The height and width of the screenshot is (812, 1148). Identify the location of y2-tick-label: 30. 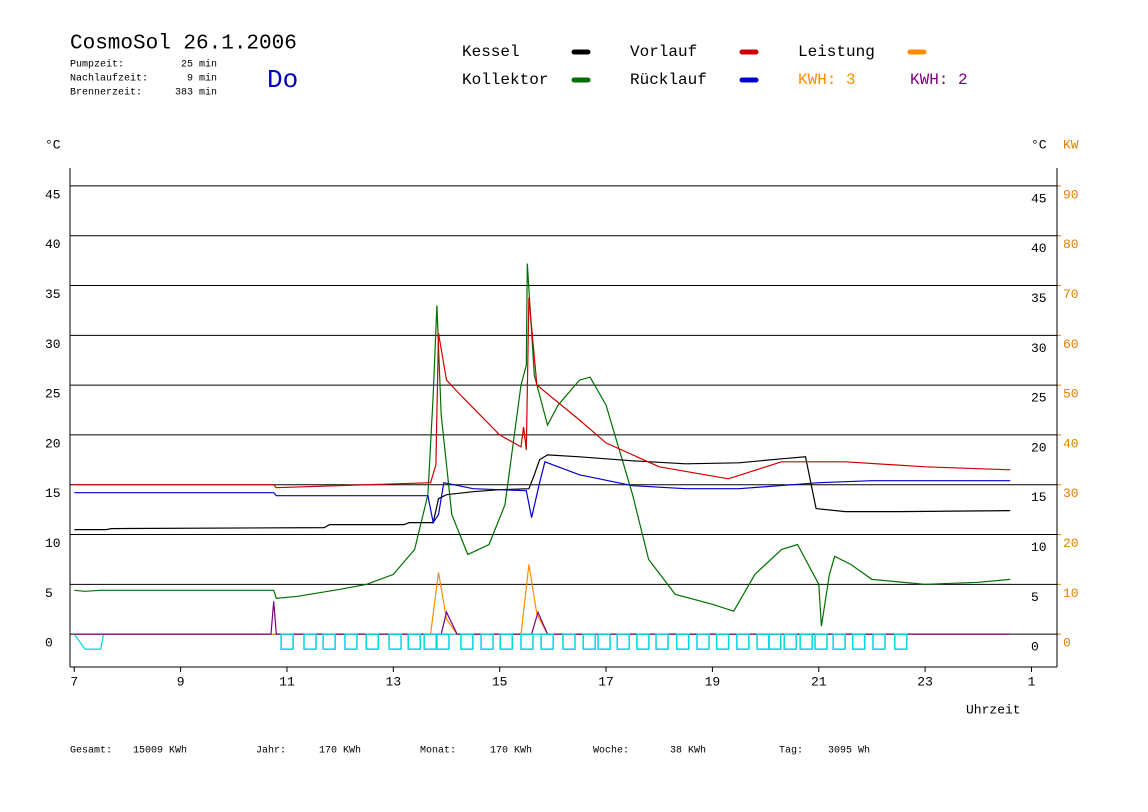
(1071, 493).